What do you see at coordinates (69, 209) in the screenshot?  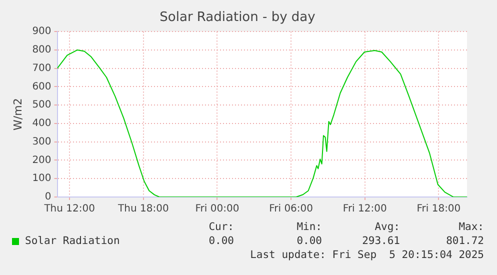 I see `x-tick-label: Thu 12:00` at bounding box center [69, 209].